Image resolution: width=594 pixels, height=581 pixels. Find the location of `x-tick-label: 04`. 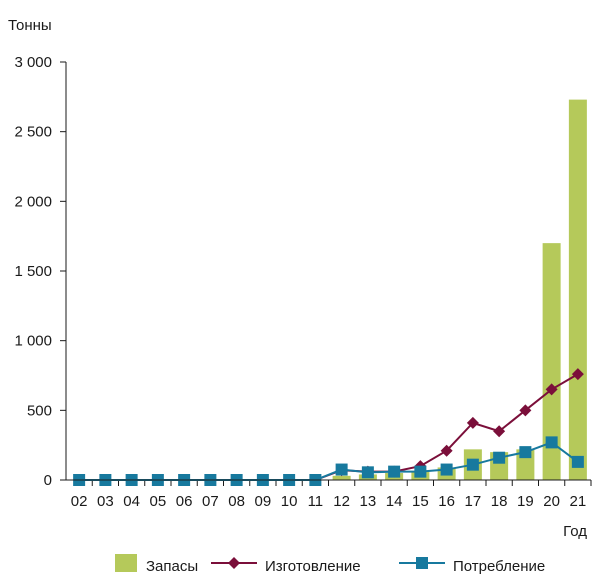

x-tick-label: 04 is located at coordinates (131, 501).